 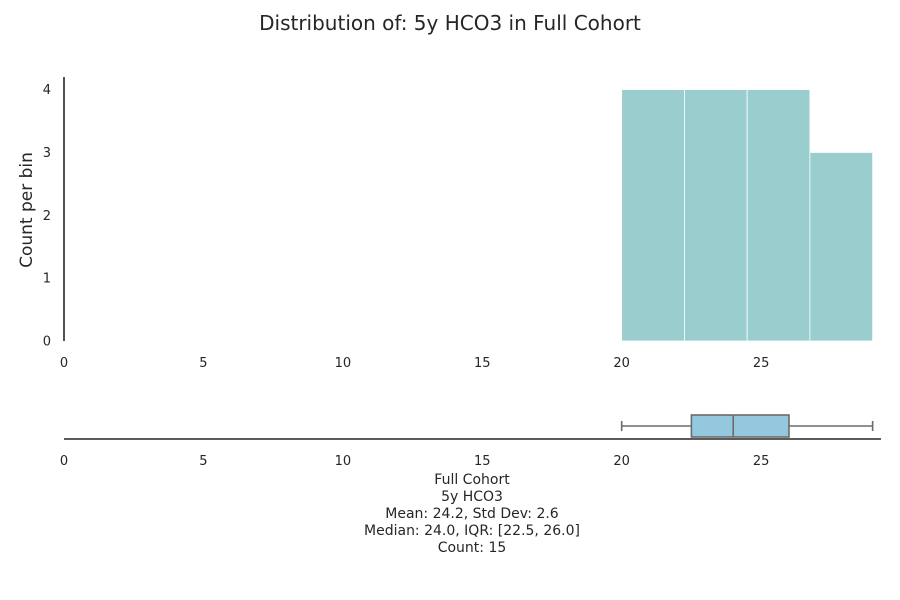 I want to click on y-axis-label: Count per bin, so click(x=27, y=210).